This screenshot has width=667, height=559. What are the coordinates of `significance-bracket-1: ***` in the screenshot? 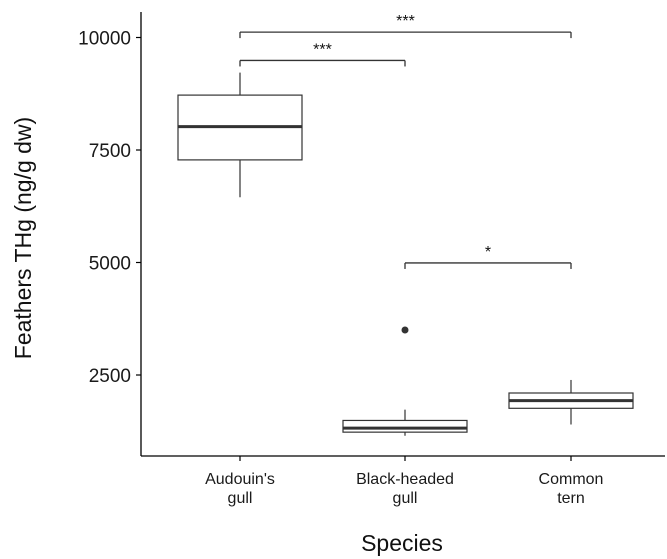 It's located at (322, 54).